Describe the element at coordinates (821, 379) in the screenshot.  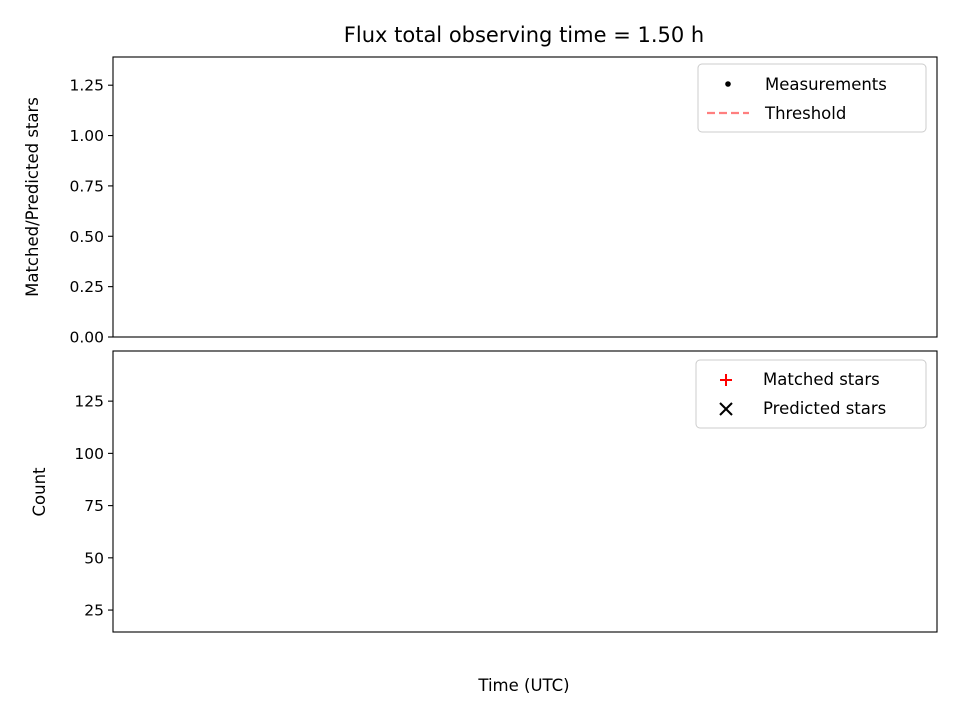
I see `legend-matched-label: Matched stars` at that location.